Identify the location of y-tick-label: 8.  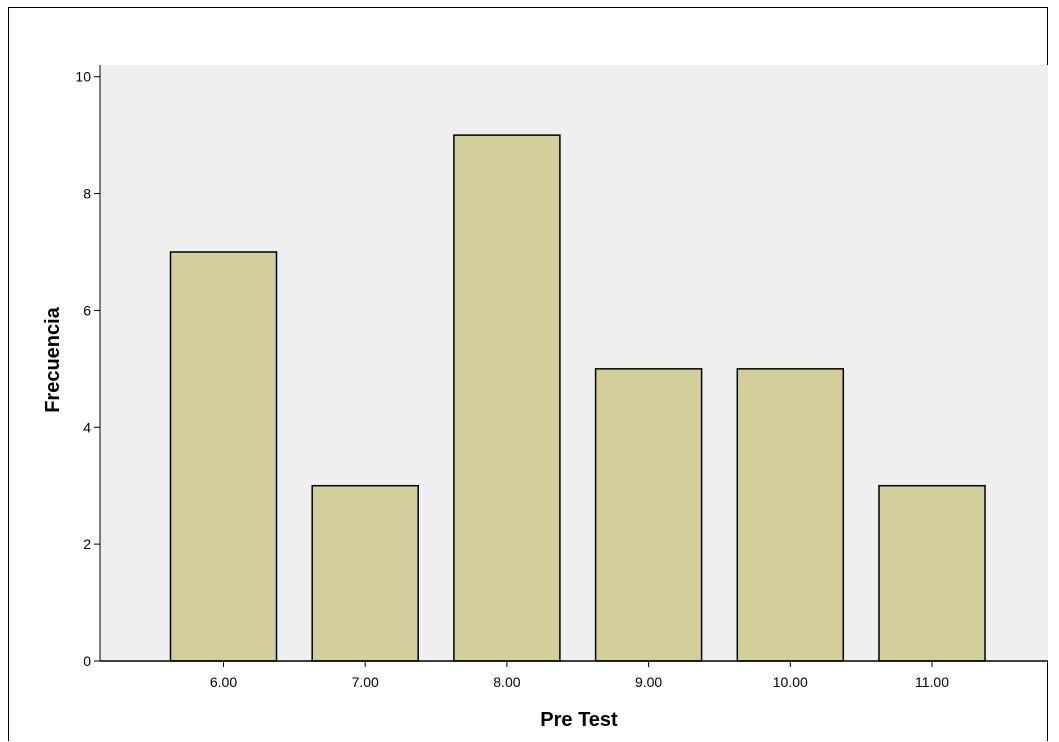
(87, 194).